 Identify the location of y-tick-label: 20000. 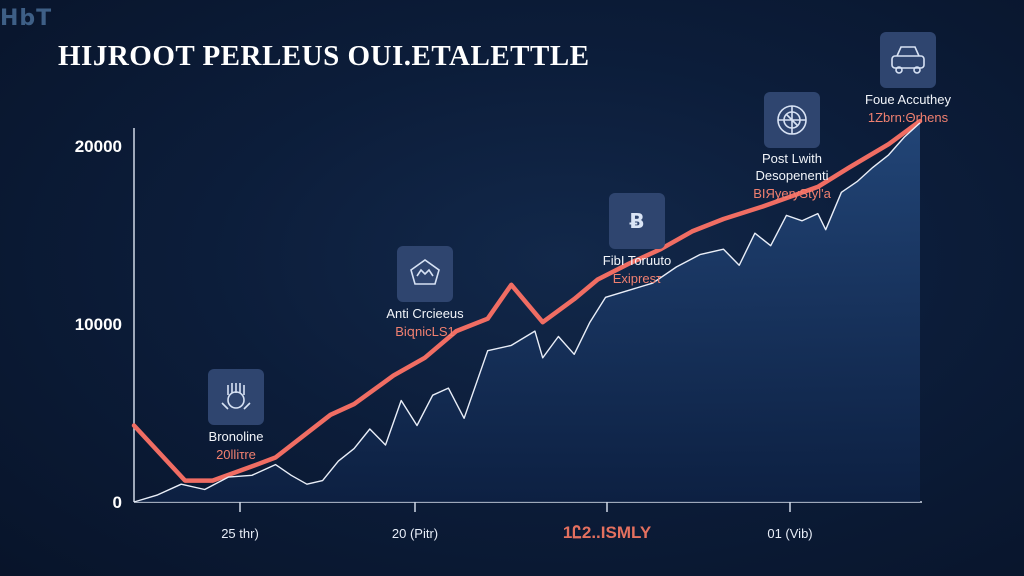
(98, 146).